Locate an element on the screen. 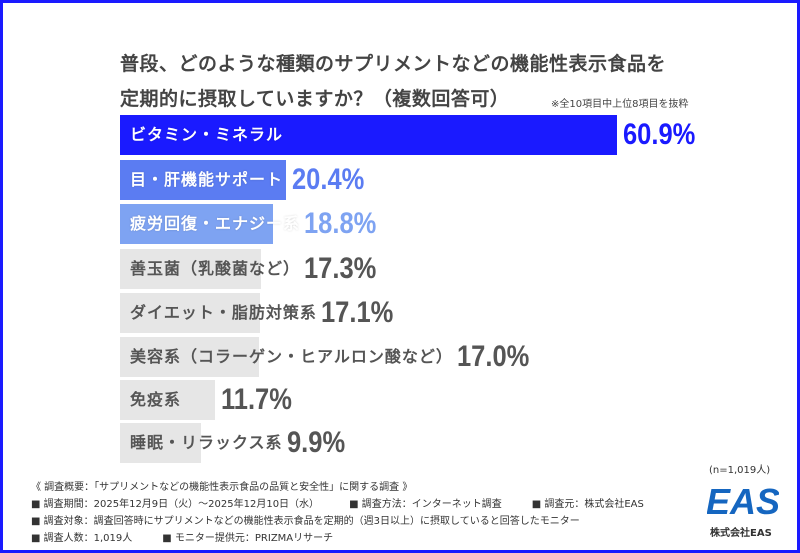 This screenshot has width=800, height=553. survey-count: ■ 調査人数：1,019人 is located at coordinates (82, 538).